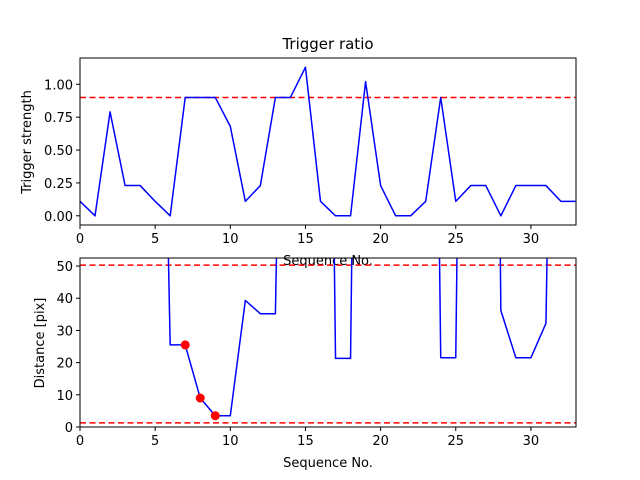 This screenshot has width=640, height=480. Describe the element at coordinates (327, 44) in the screenshot. I see `chart-title: Trigger ratio` at that location.